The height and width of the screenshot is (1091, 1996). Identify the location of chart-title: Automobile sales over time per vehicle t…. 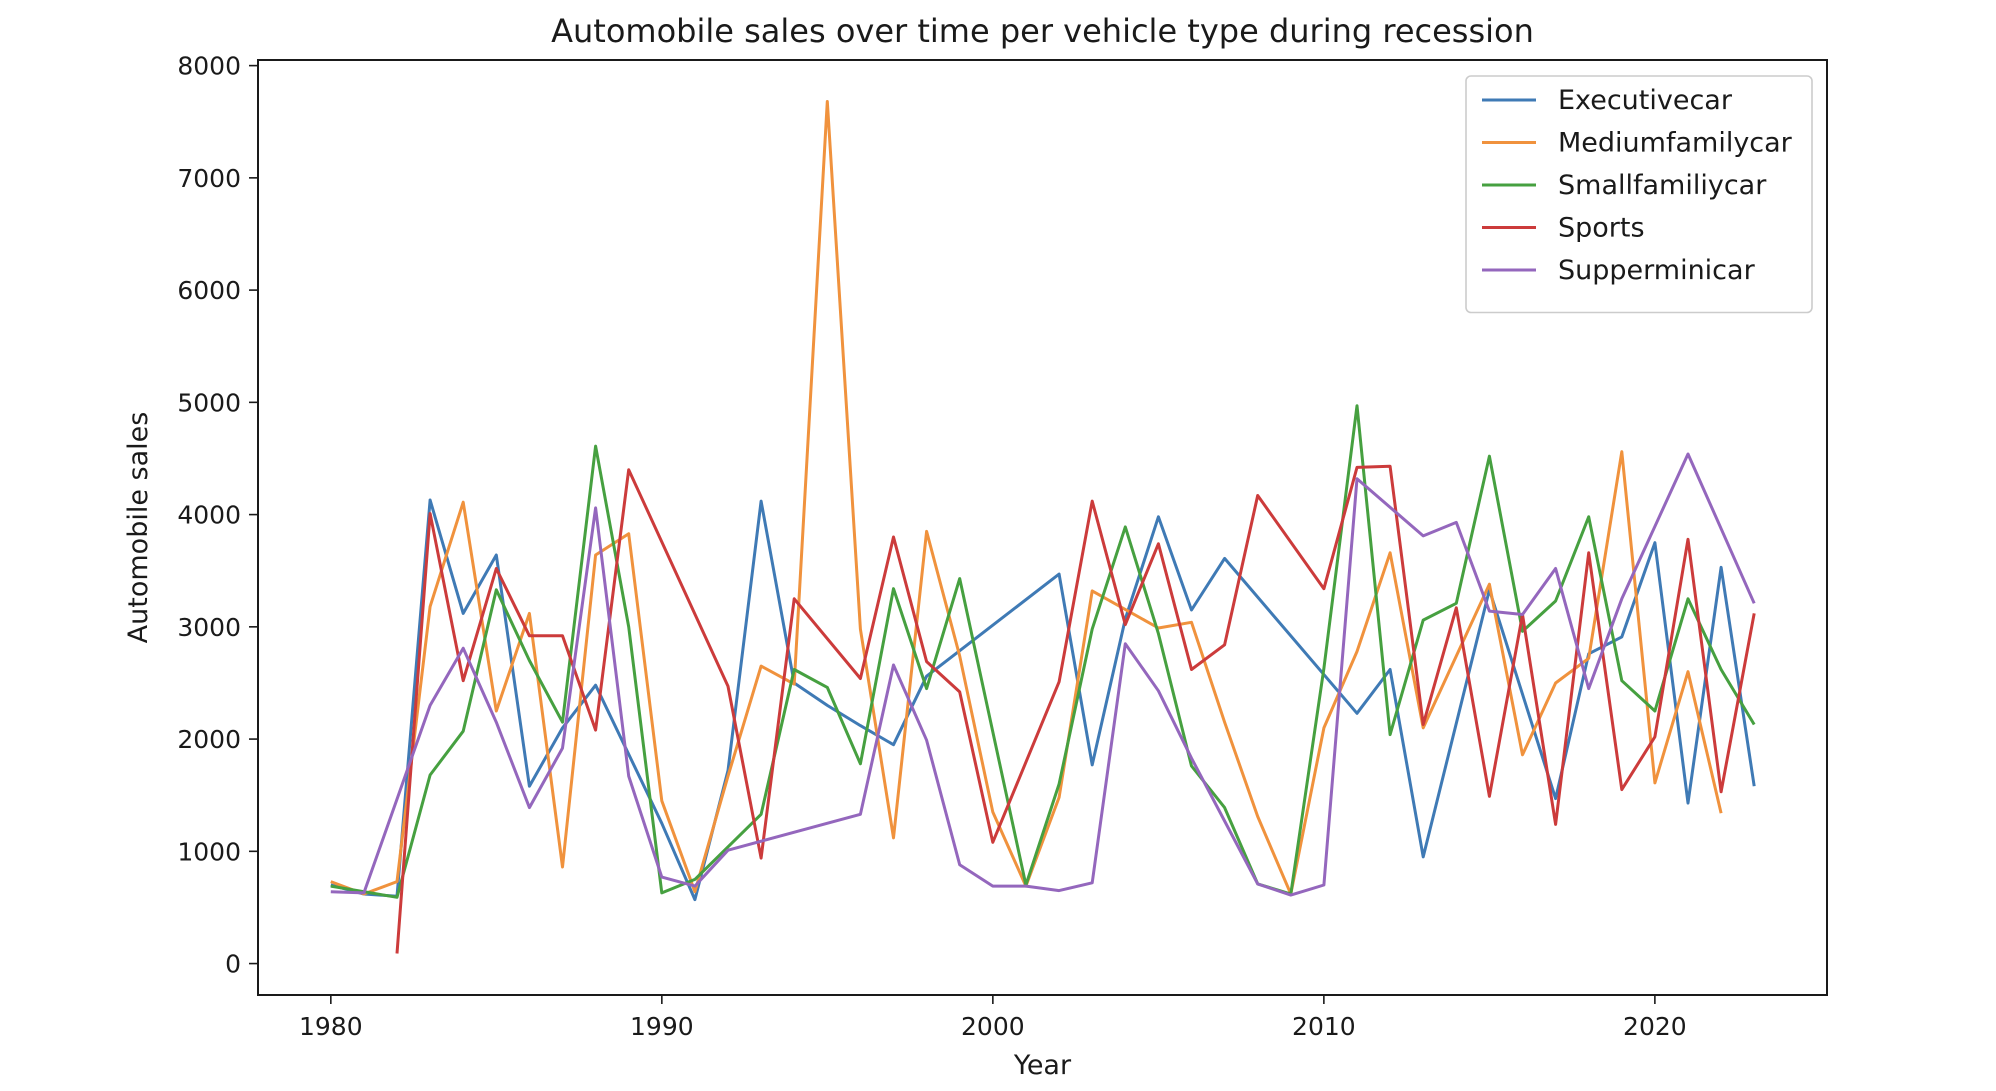
(1042, 31).